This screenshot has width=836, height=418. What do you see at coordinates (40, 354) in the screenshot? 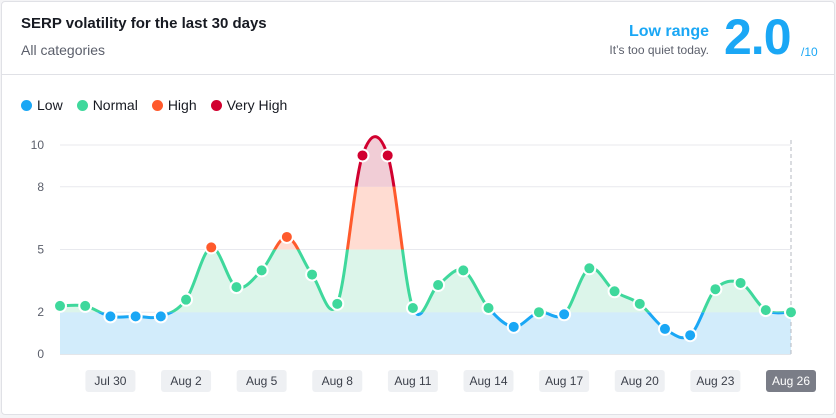
I see `y-tick-label: 0` at bounding box center [40, 354].